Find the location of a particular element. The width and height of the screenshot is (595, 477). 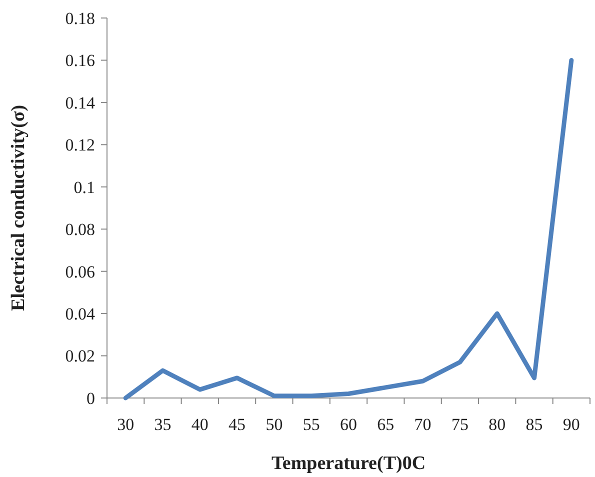

y-tick-label: 0.06 is located at coordinates (80, 272).